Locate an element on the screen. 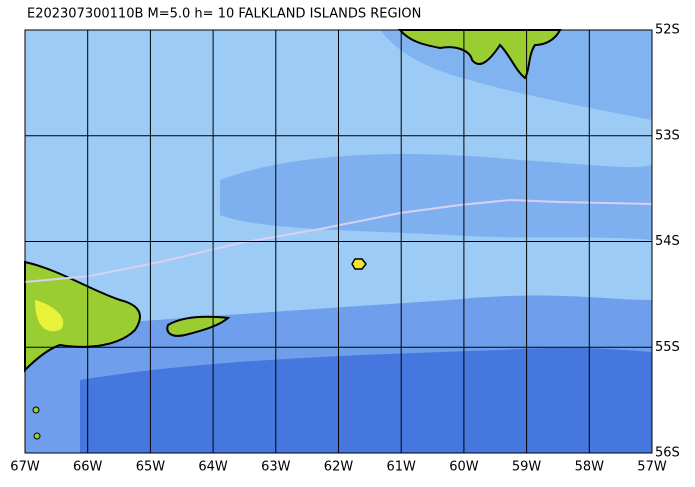  lon-label: 62W is located at coordinates (339, 467).